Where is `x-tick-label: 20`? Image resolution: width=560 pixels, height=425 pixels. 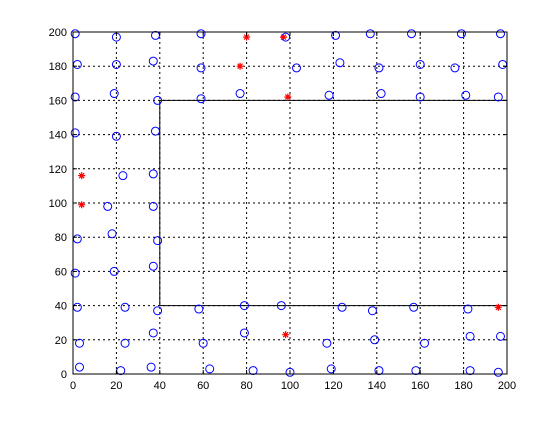
x-tick-label: 20 is located at coordinates (116, 386).